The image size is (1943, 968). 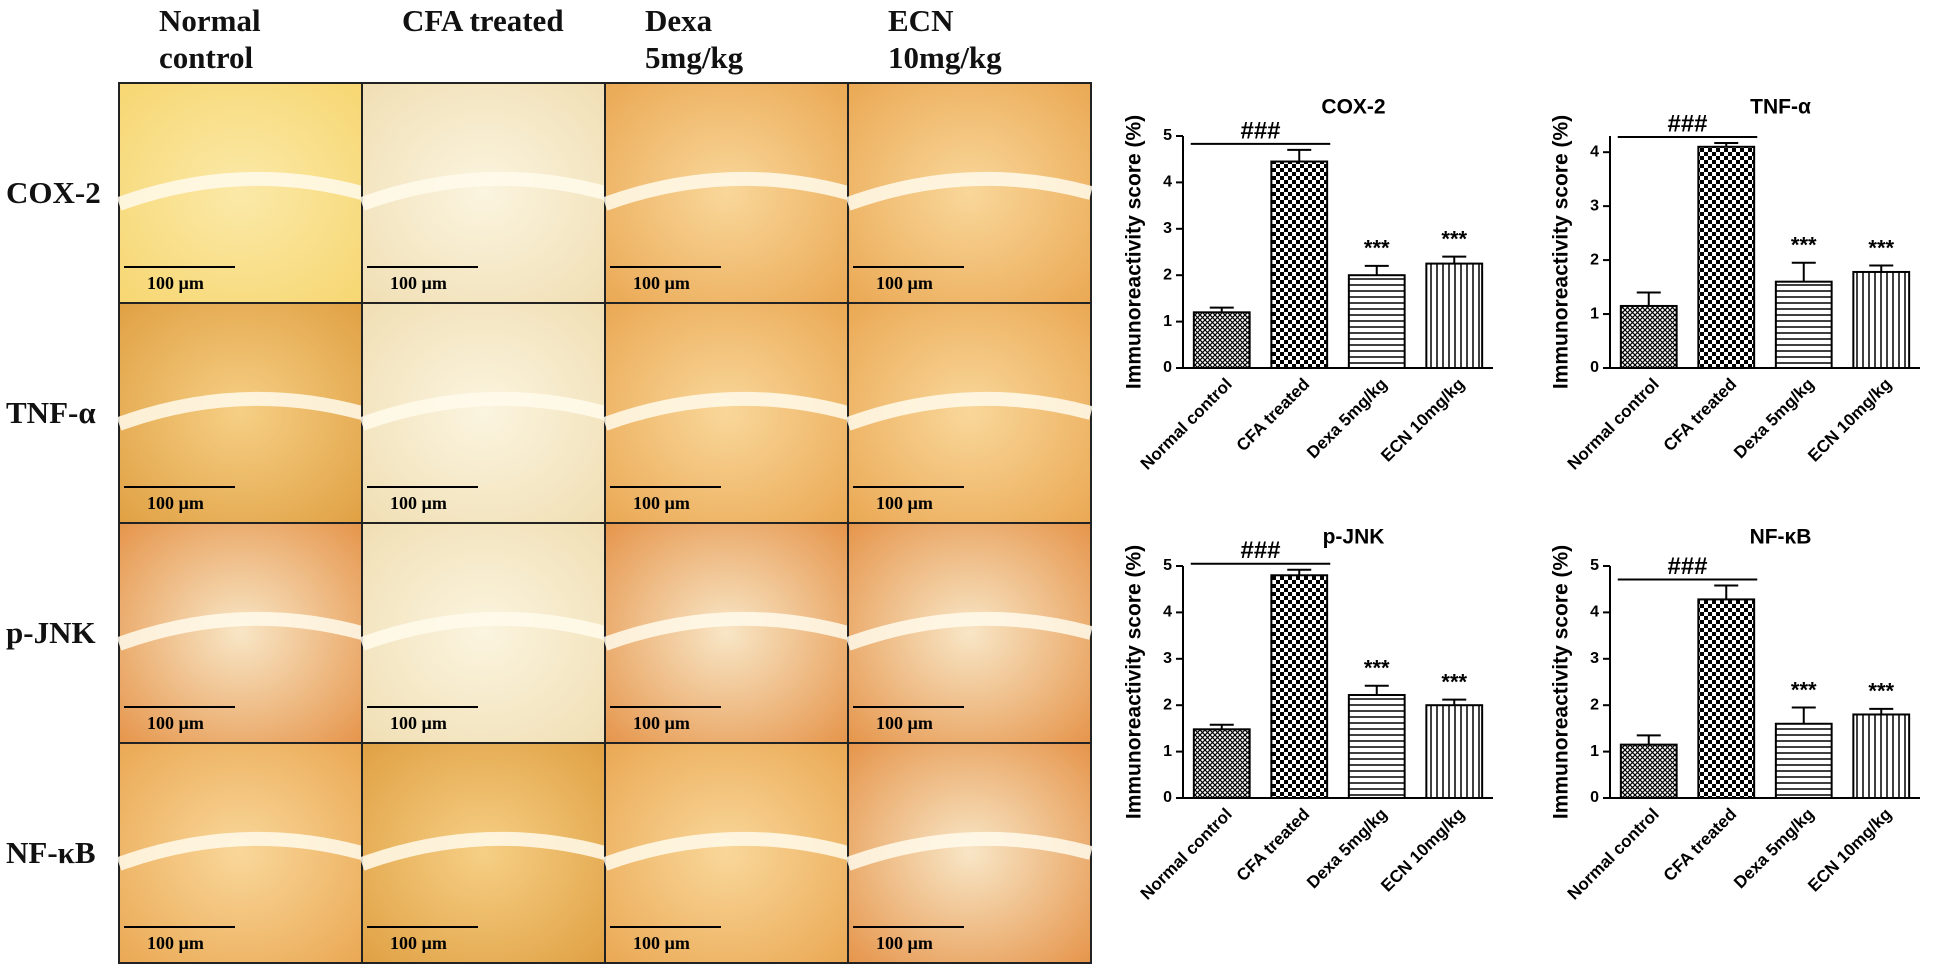 I want to click on column-header: Dexa 5mg/kg, so click(x=694, y=39).